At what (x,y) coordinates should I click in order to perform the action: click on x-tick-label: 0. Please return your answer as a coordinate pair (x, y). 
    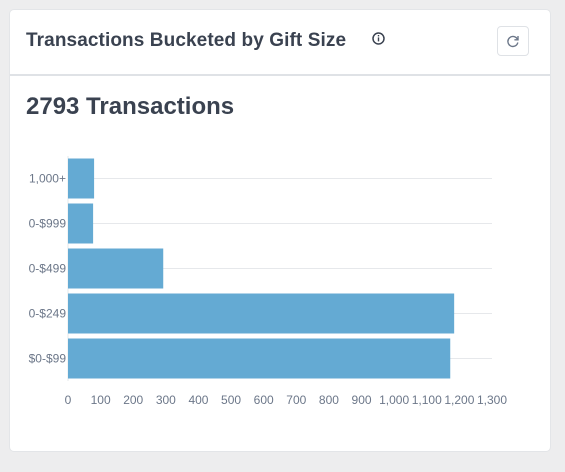
    Looking at the image, I should click on (68, 400).